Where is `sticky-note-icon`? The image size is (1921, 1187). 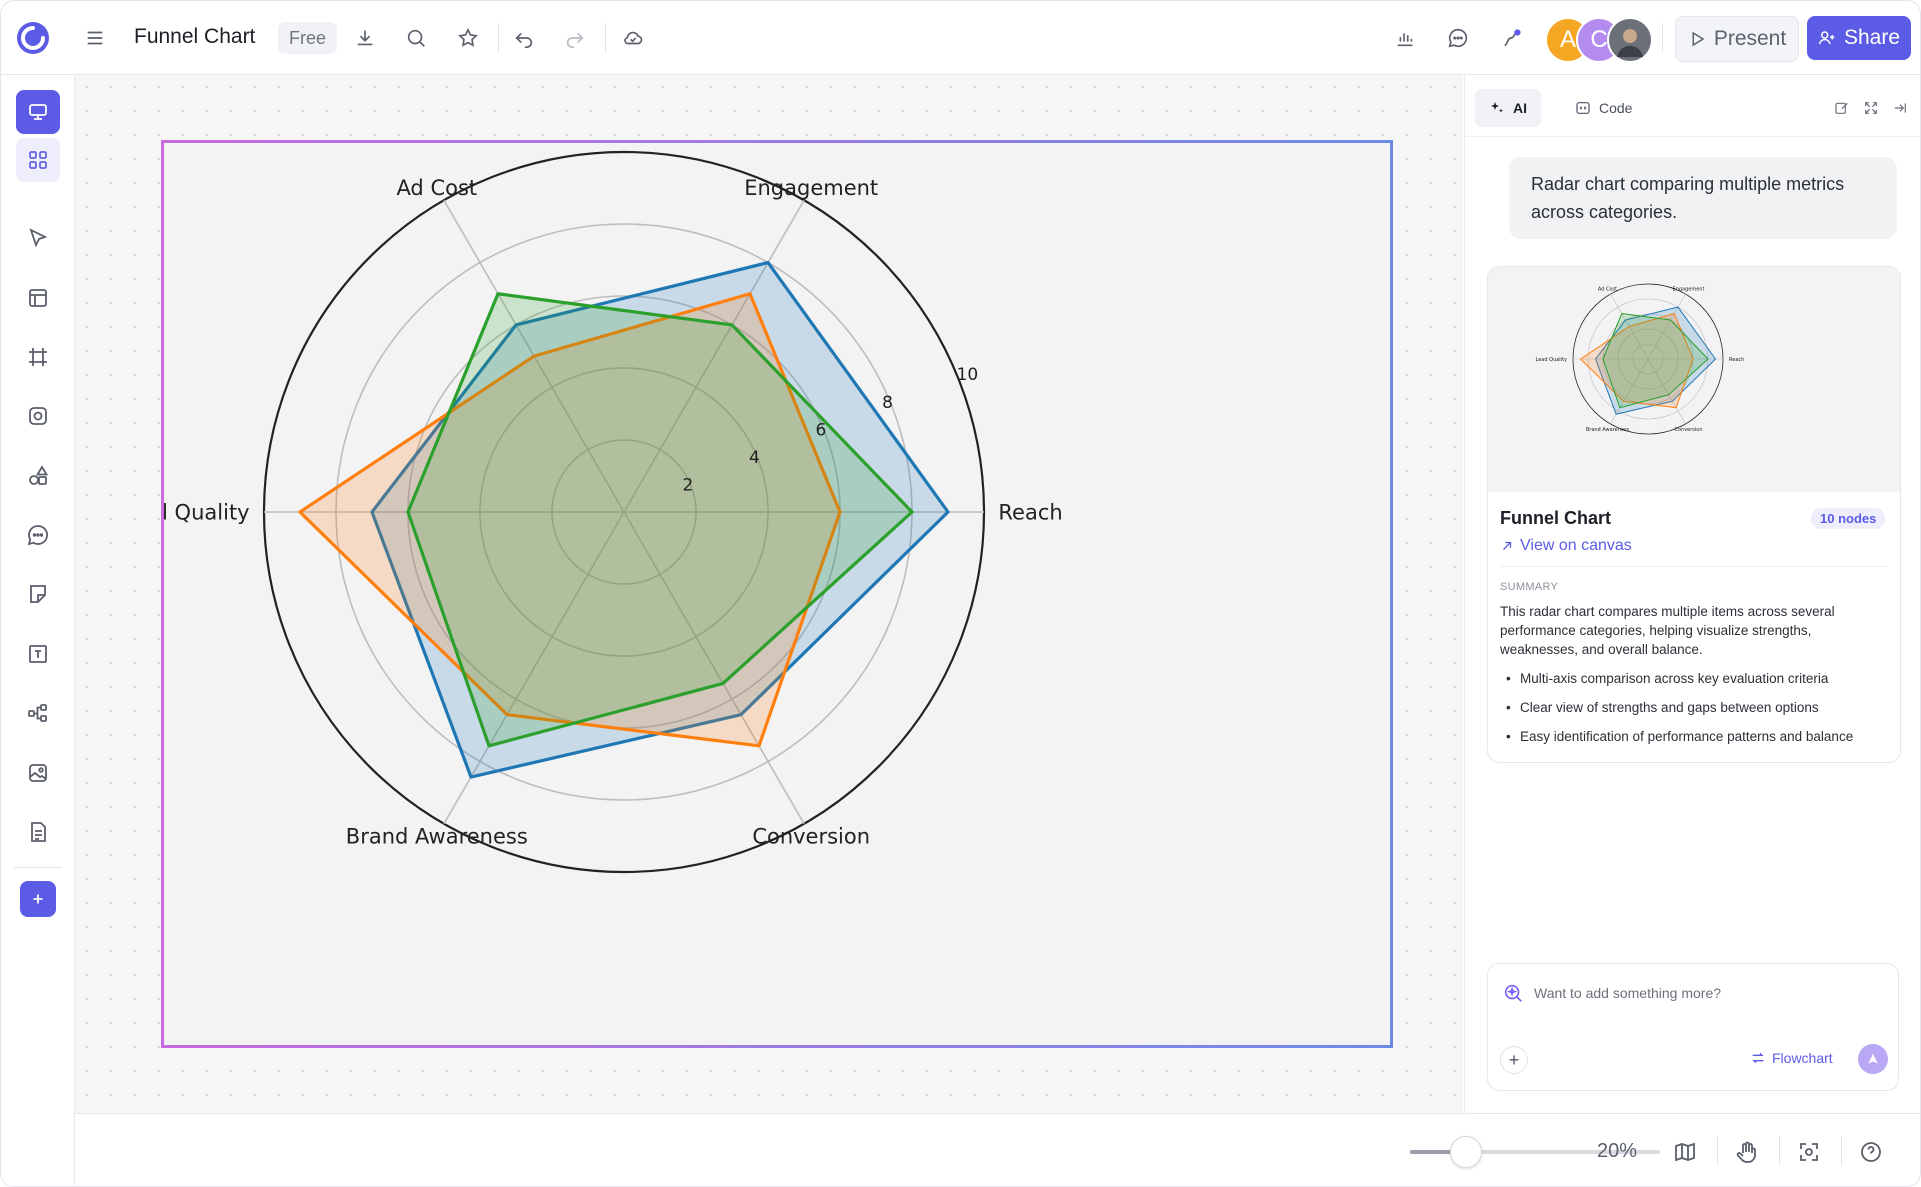
sticky-note-icon is located at coordinates (38, 594).